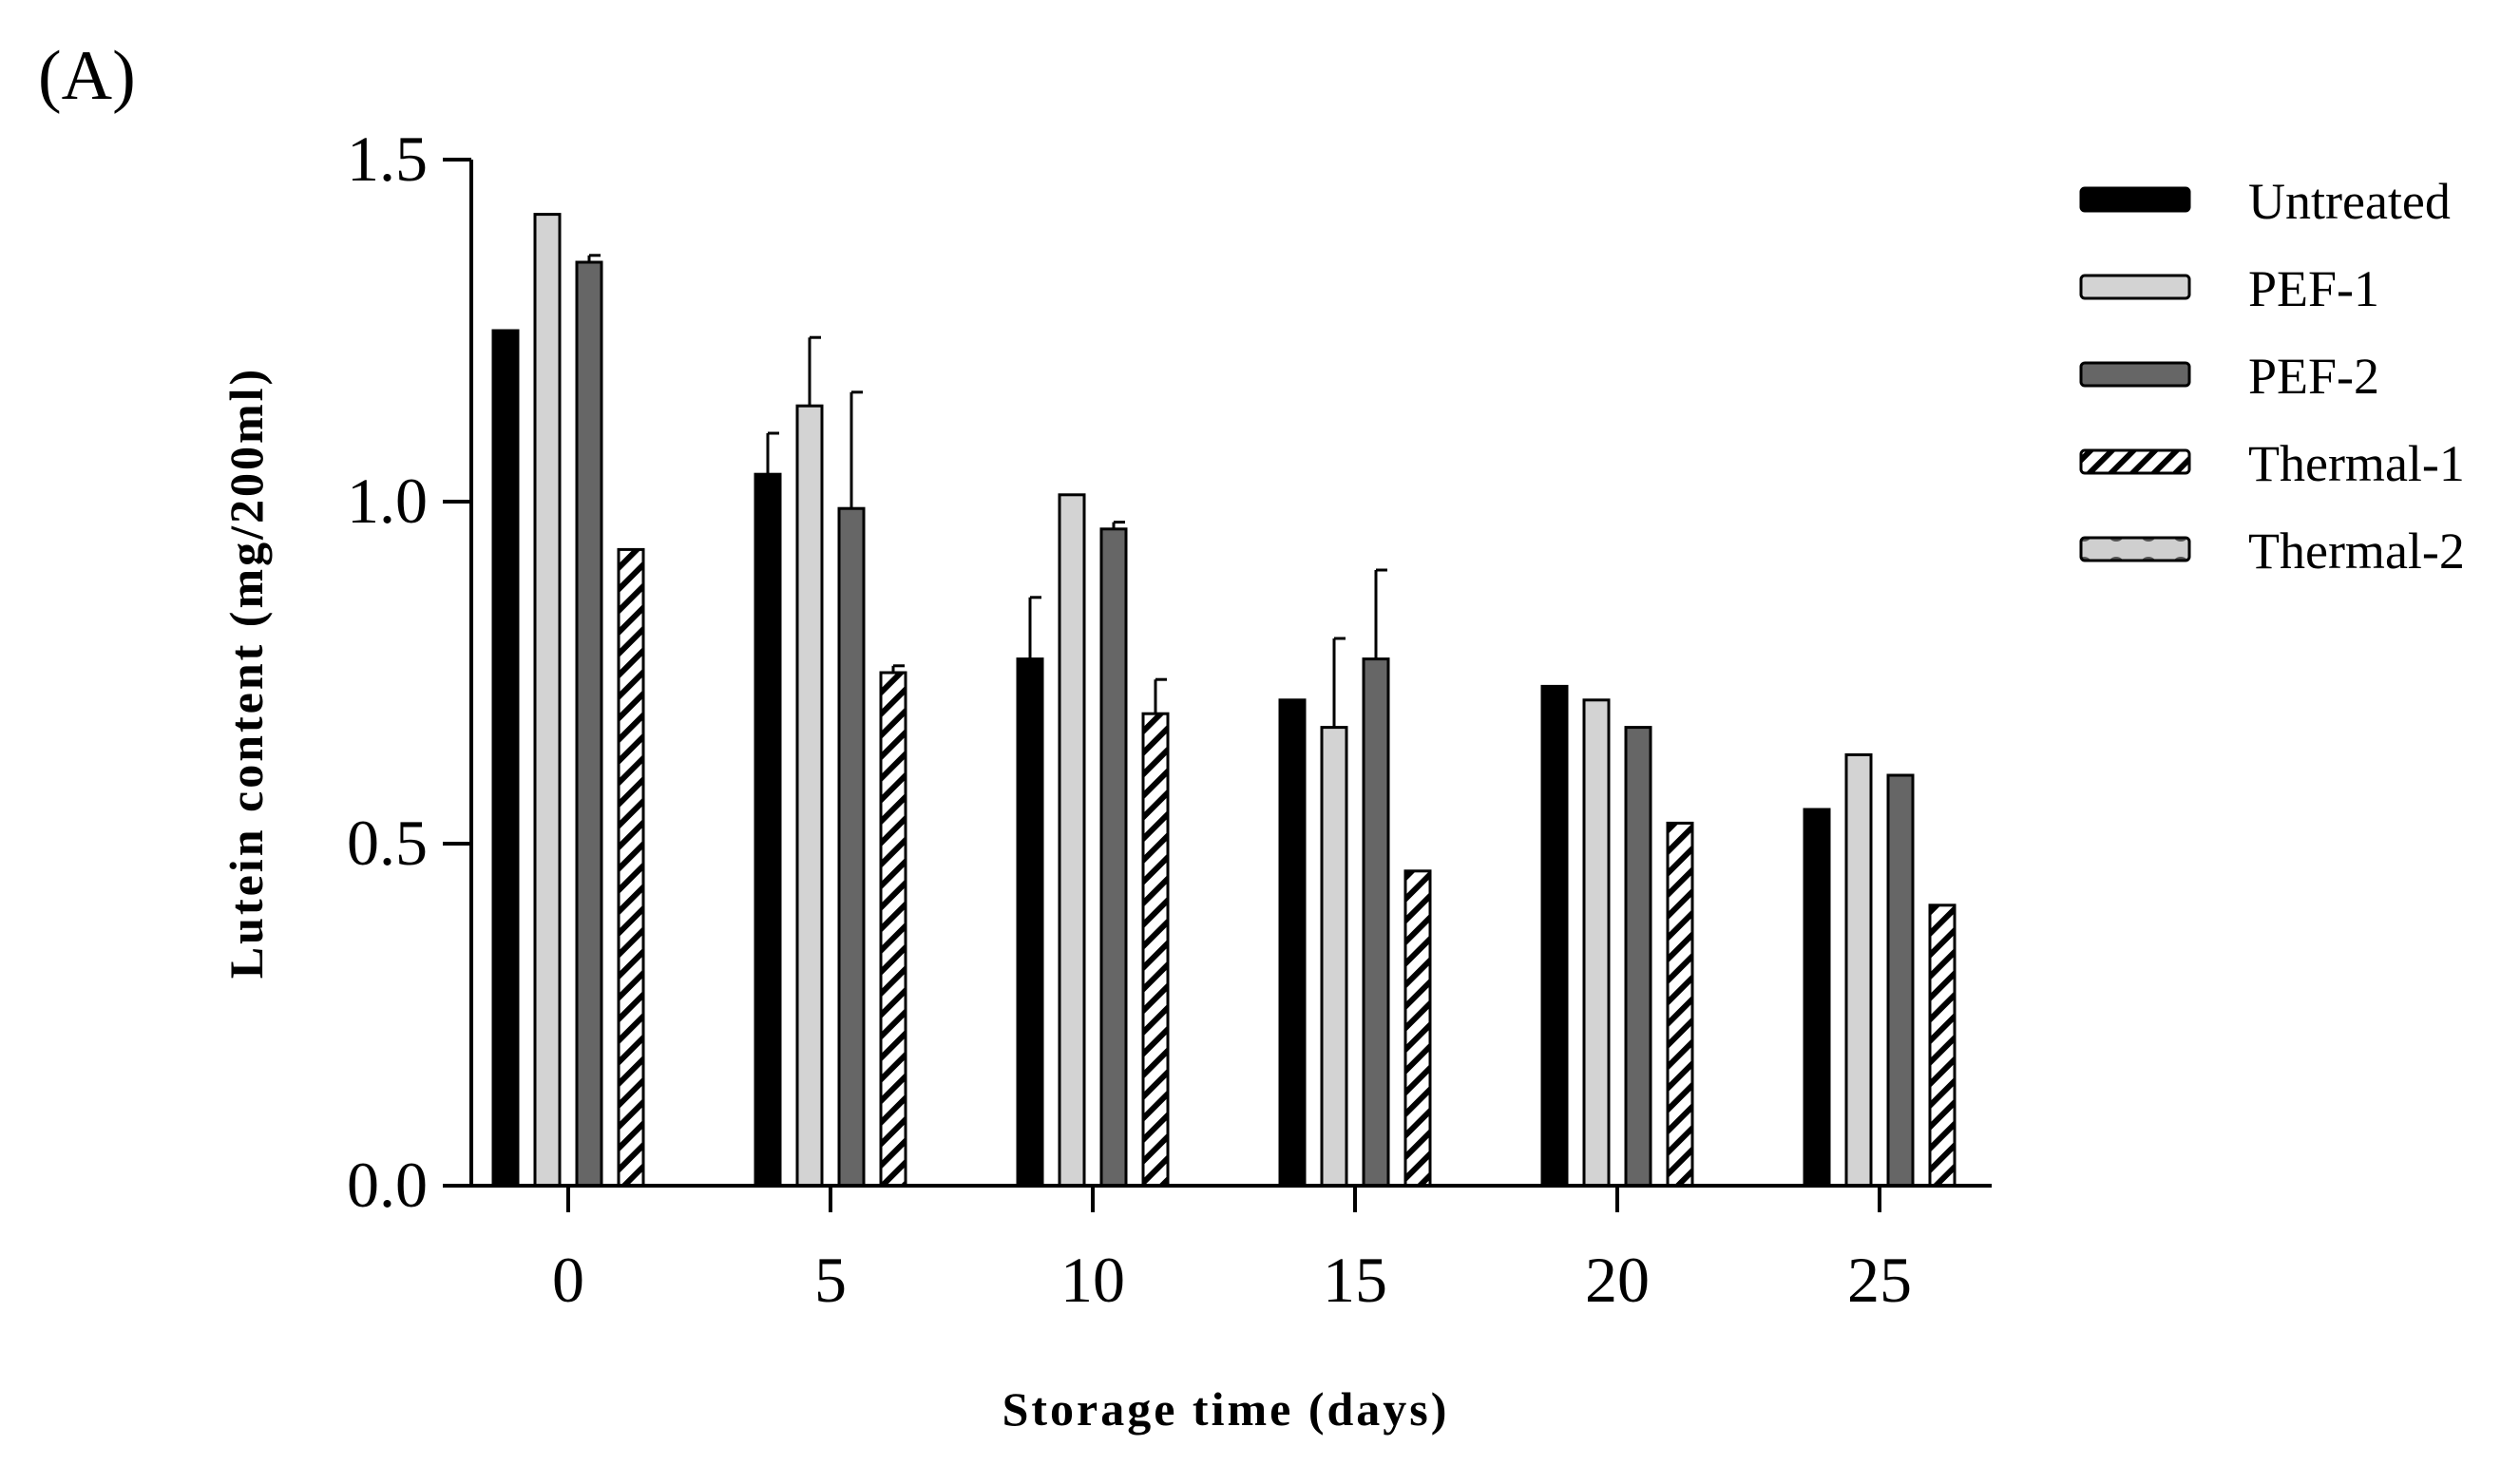 The image size is (2520, 1465). I want to click on x-tick-label: 10, so click(1092, 1280).